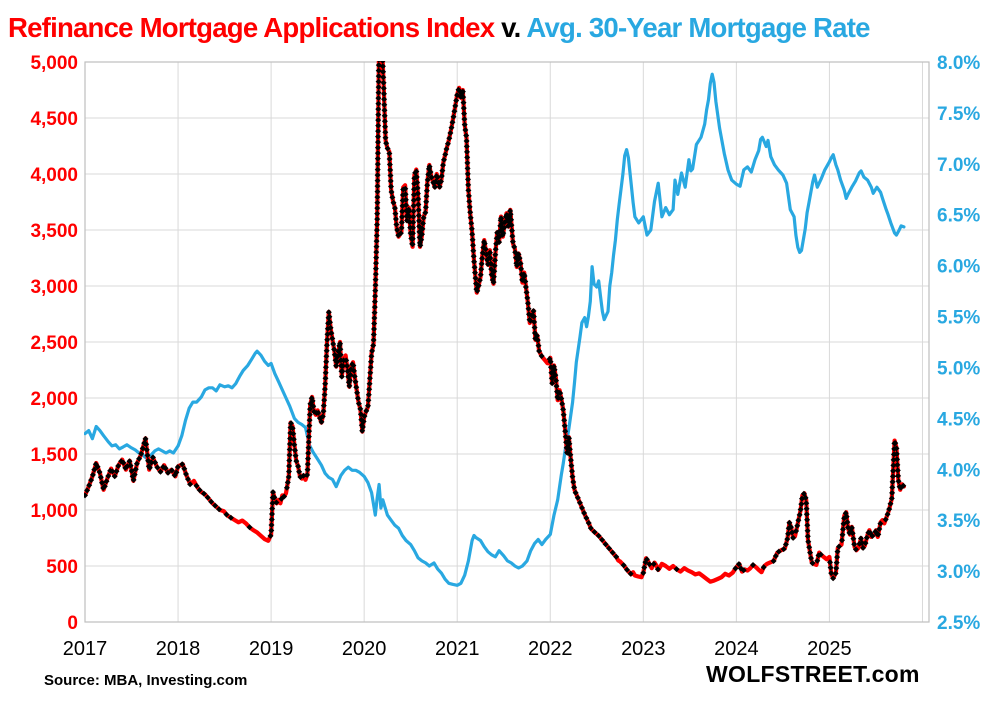 This screenshot has width=993, height=701. Describe the element at coordinates (698, 27) in the screenshot. I see `title-rate: Avg. 30-Year Mortgage Rate` at that location.